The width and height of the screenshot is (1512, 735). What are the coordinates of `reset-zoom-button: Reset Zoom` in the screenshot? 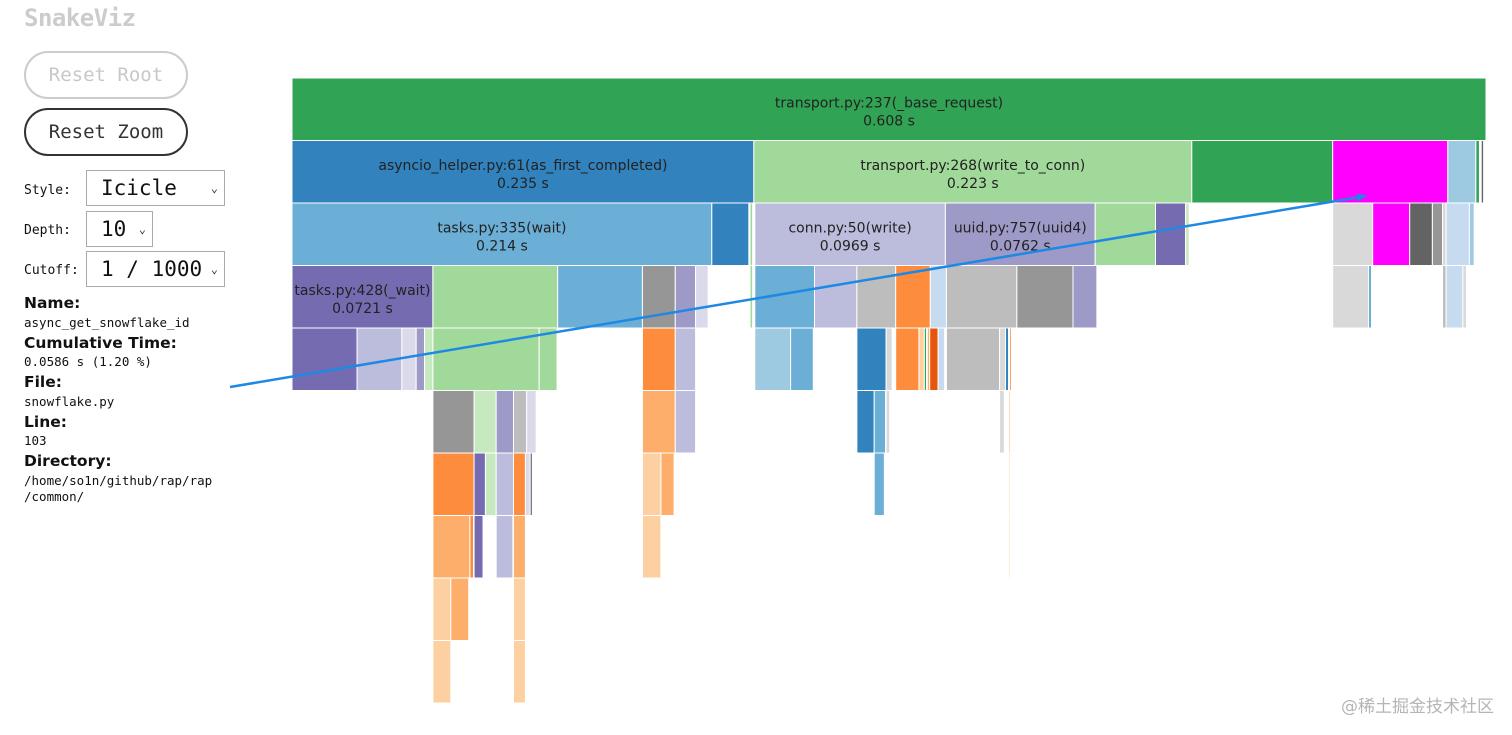 It's located at (106, 132).